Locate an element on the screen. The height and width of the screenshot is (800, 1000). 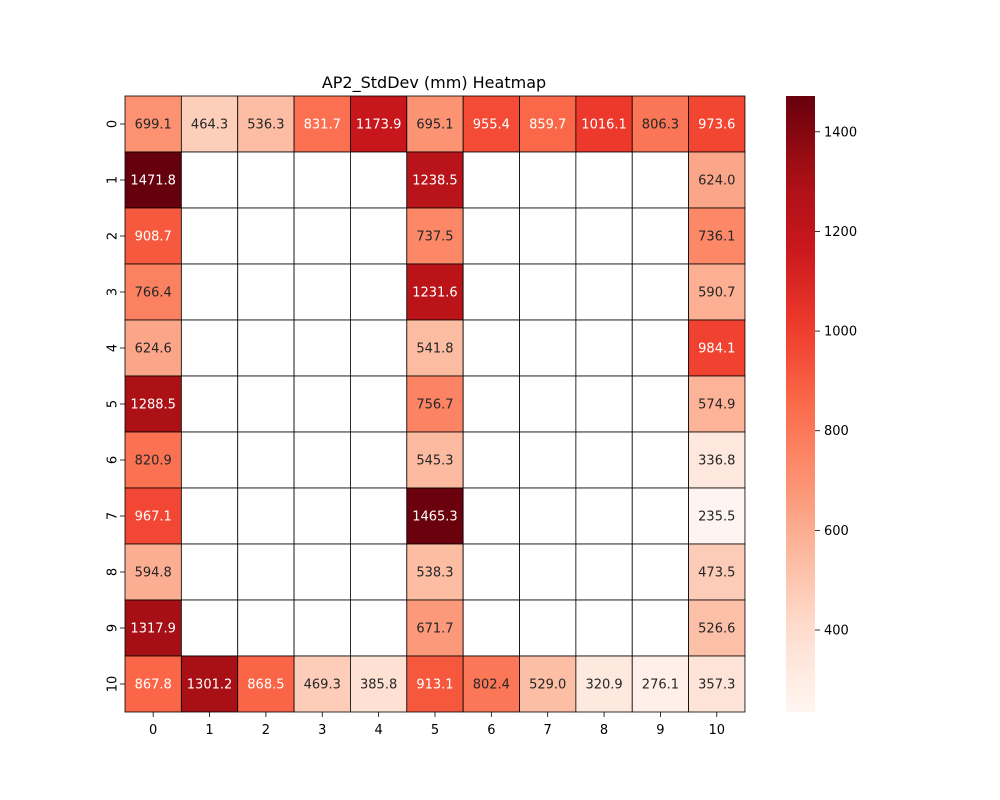
cell-value-label: 538.3 is located at coordinates (434, 573).